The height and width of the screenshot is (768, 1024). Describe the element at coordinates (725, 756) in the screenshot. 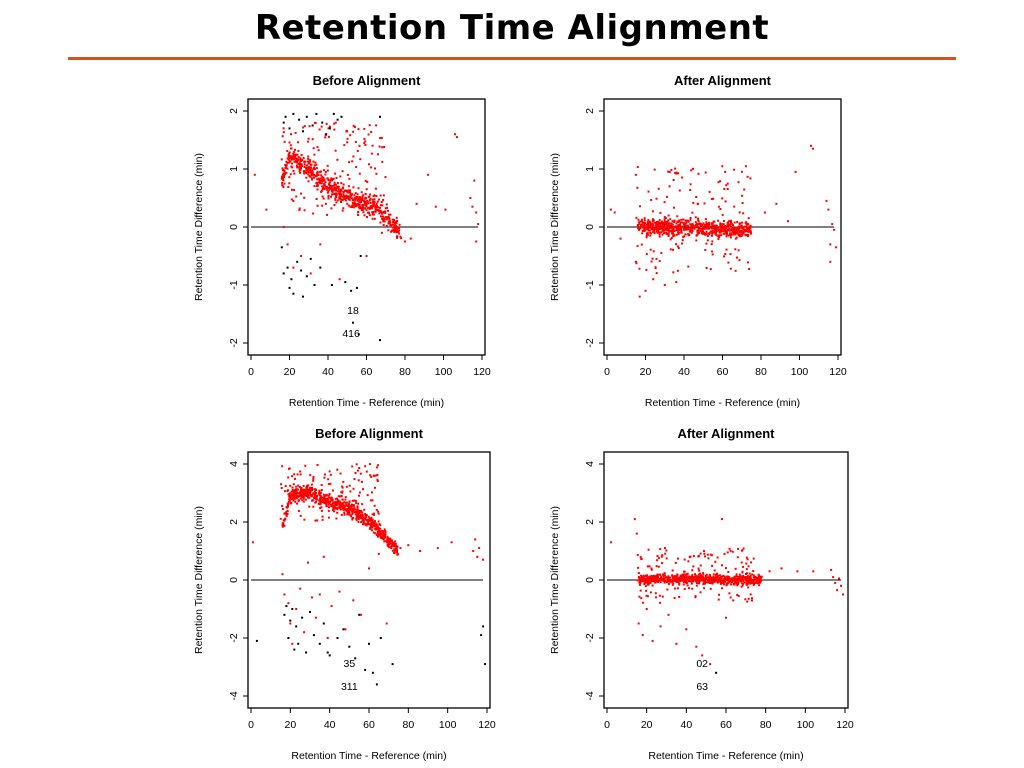

I see `p4-xlabel: Retention Time - Reference (min)` at that location.